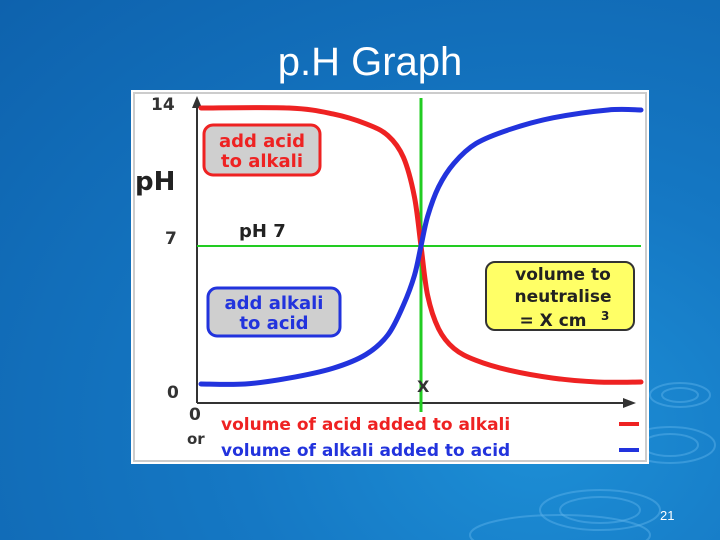 The height and width of the screenshot is (540, 720). I want to click on add-alkali-box-line-2: to acid, so click(273, 323).